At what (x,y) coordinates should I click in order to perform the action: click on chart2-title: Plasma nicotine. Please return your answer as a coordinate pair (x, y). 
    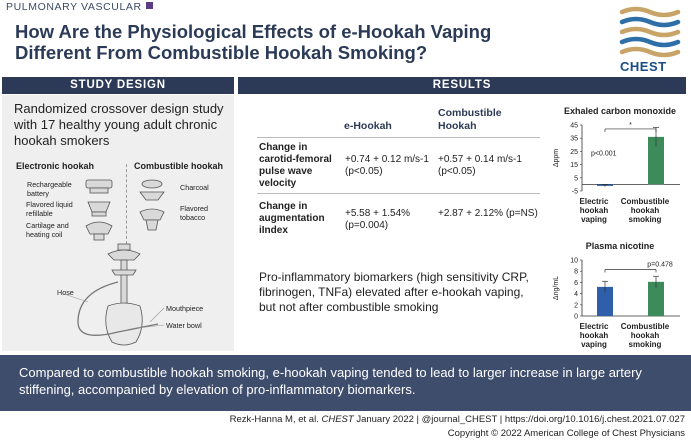
    Looking at the image, I should click on (620, 246).